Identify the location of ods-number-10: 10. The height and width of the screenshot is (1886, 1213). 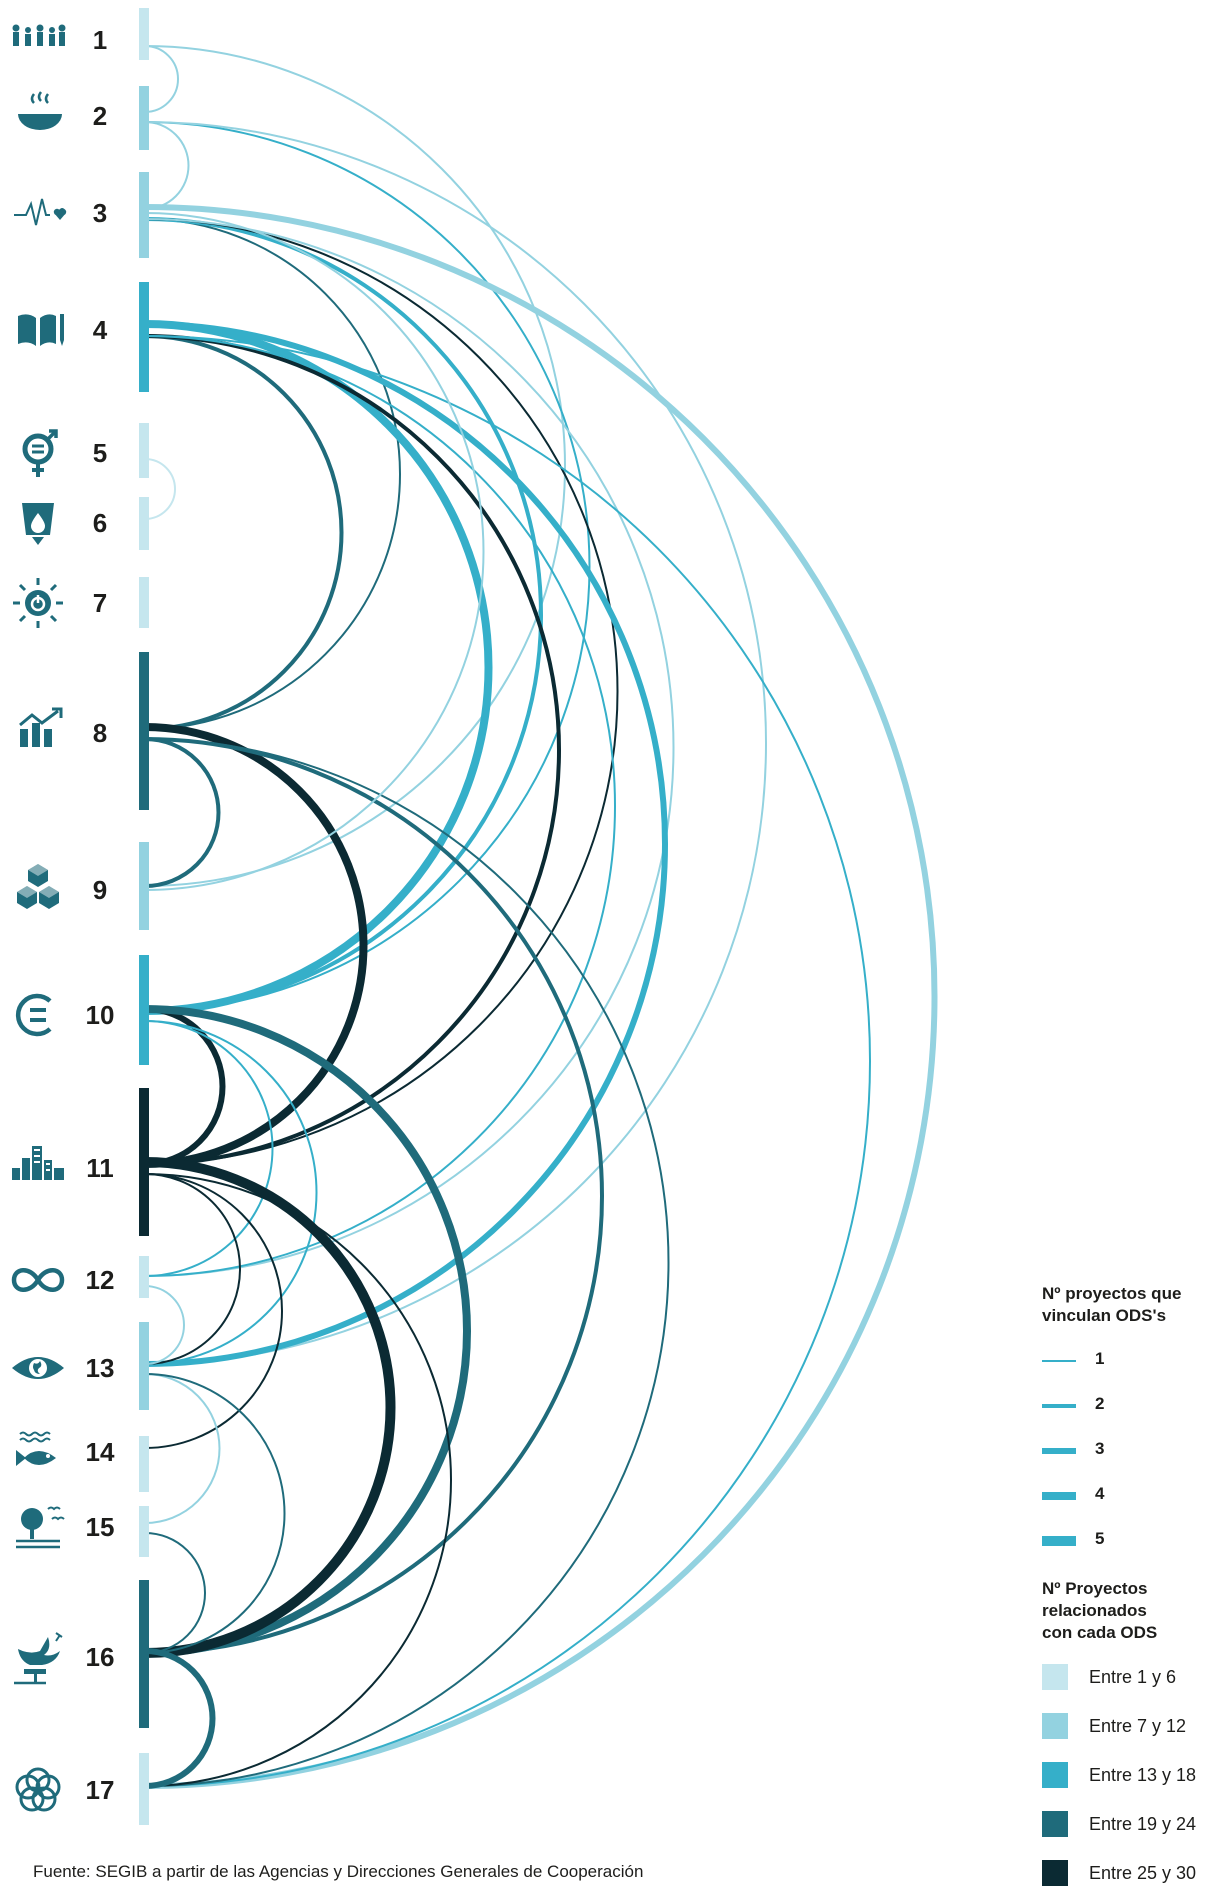
(100, 1015).